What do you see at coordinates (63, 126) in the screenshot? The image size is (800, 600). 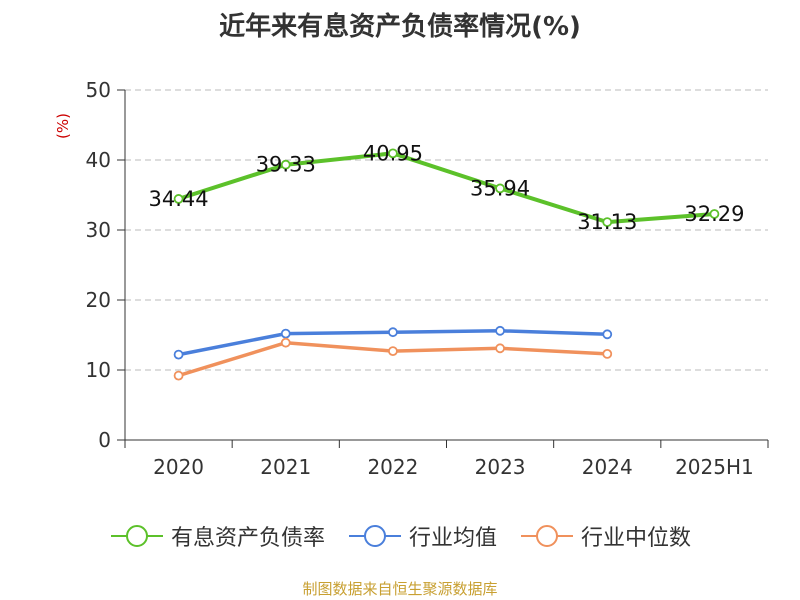 I see `y-axis-label: (%)` at bounding box center [63, 126].